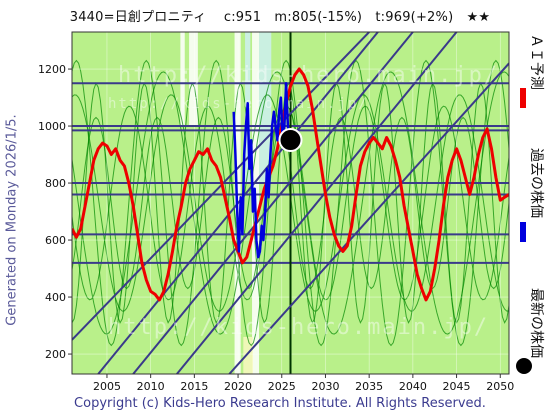 Image resolution: width=560 pixels, height=420 pixels. What do you see at coordinates (282, 386) in the screenshot?
I see `x-tick-label: 2025` at bounding box center [282, 386].